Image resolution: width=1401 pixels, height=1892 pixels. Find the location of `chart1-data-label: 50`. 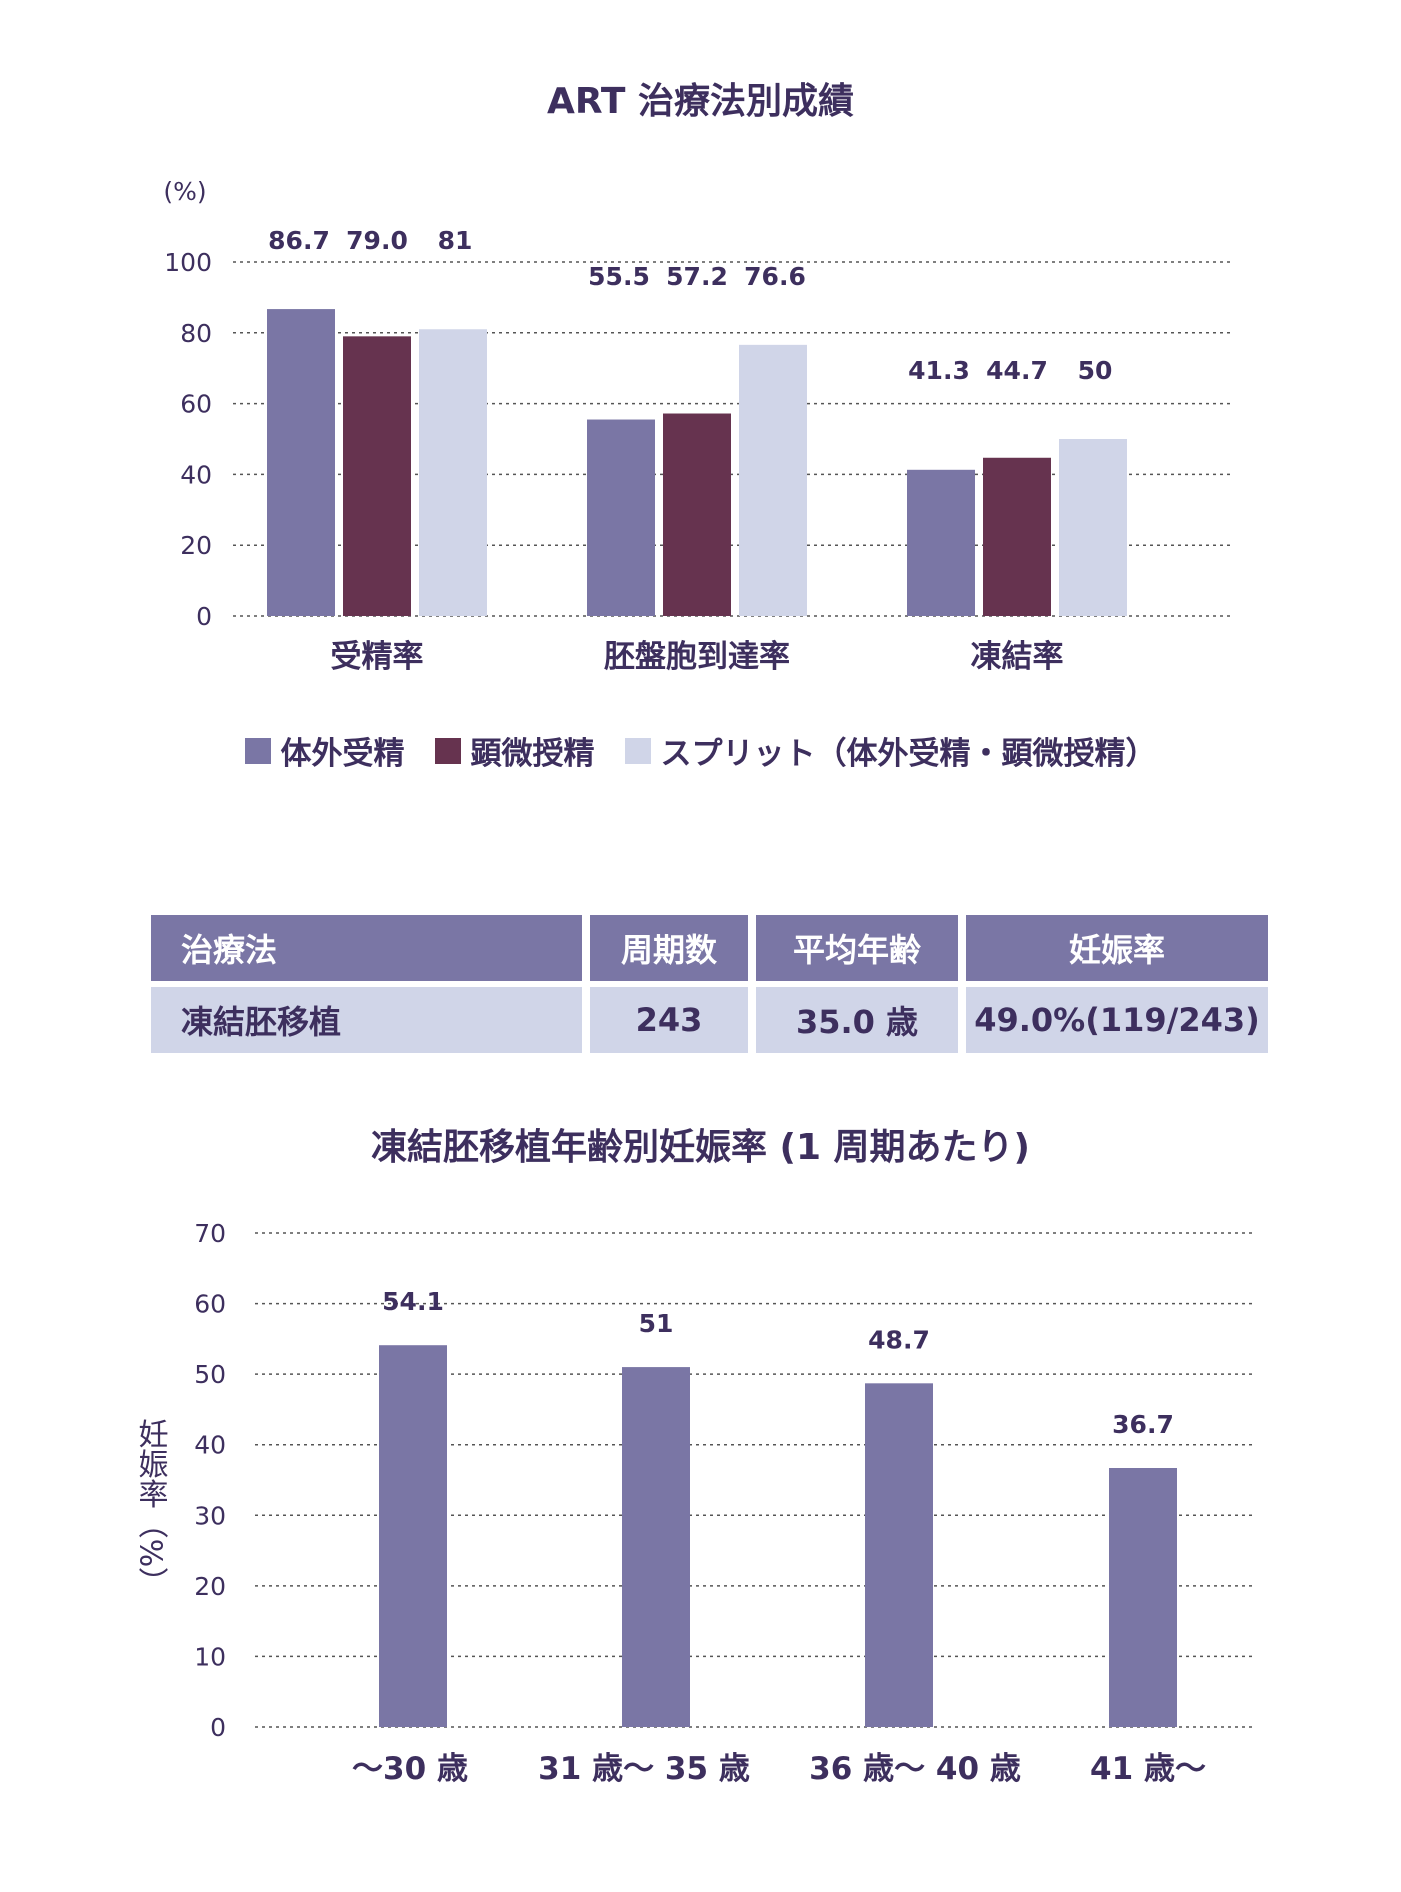

chart1-data-label: 50 is located at coordinates (1095, 370).